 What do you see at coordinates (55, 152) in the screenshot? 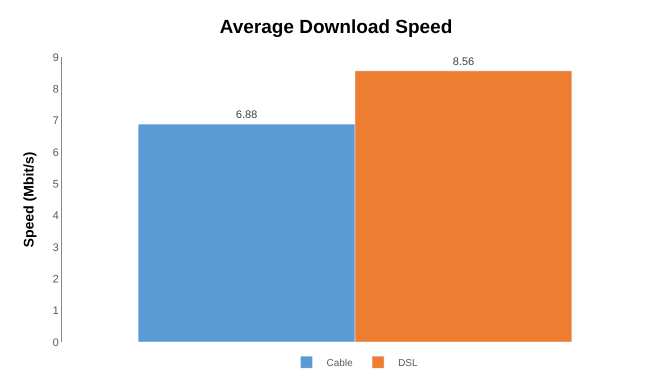
I see `y-tick-label: 6` at bounding box center [55, 152].